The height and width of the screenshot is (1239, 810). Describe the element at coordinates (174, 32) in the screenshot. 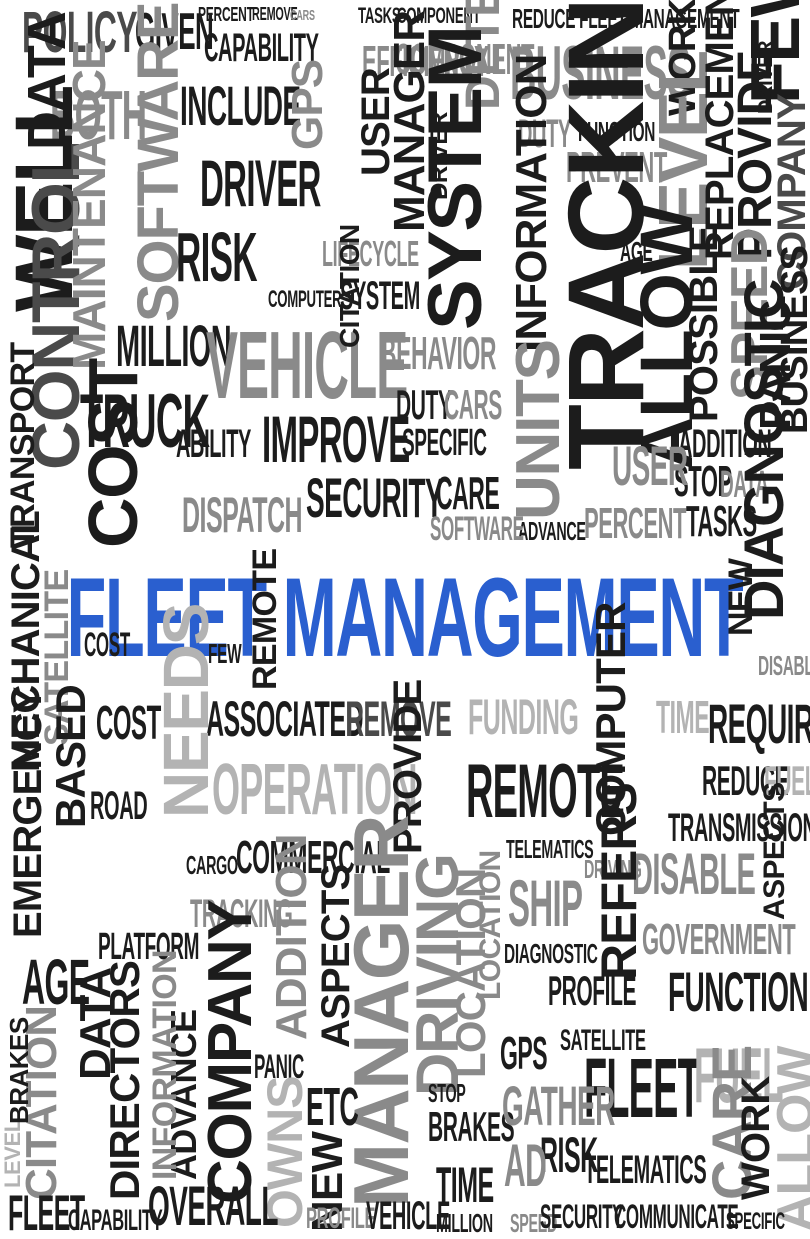

I see `word: GIVEN` at that location.